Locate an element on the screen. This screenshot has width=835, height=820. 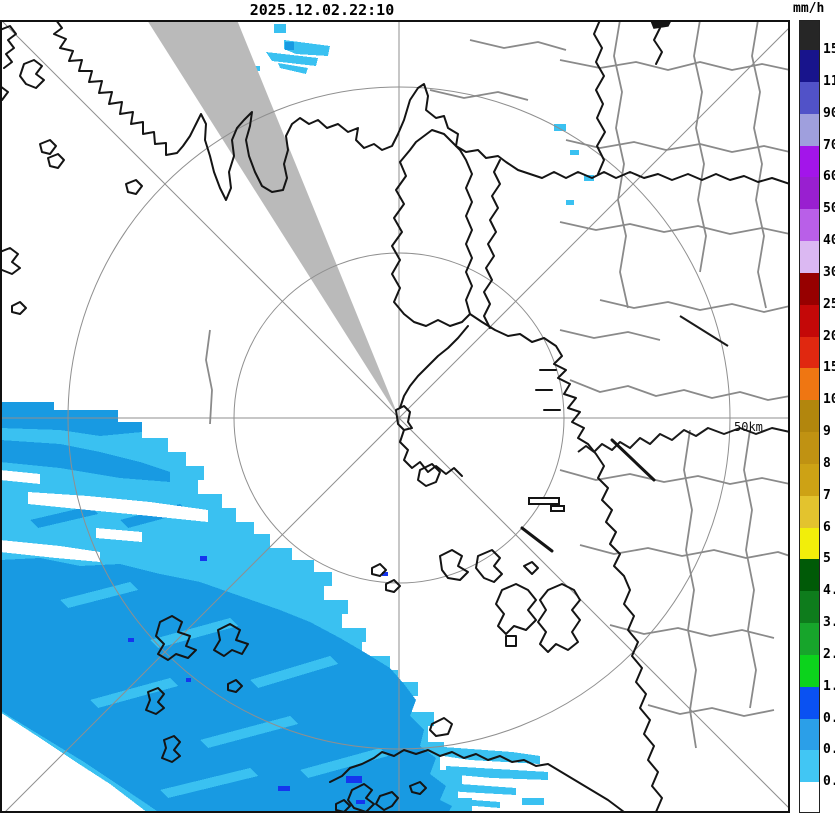
legend-label: 3.0 is located at coordinates (829, 622).